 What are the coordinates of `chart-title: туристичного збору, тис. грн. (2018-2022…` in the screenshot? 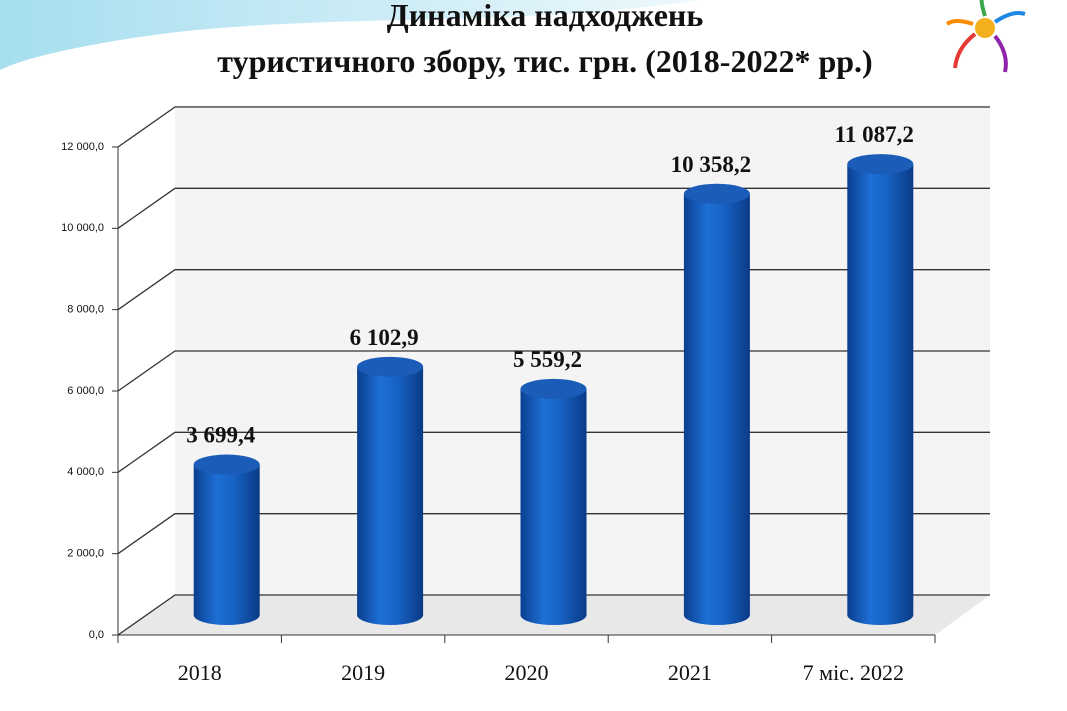 It's located at (544, 61).